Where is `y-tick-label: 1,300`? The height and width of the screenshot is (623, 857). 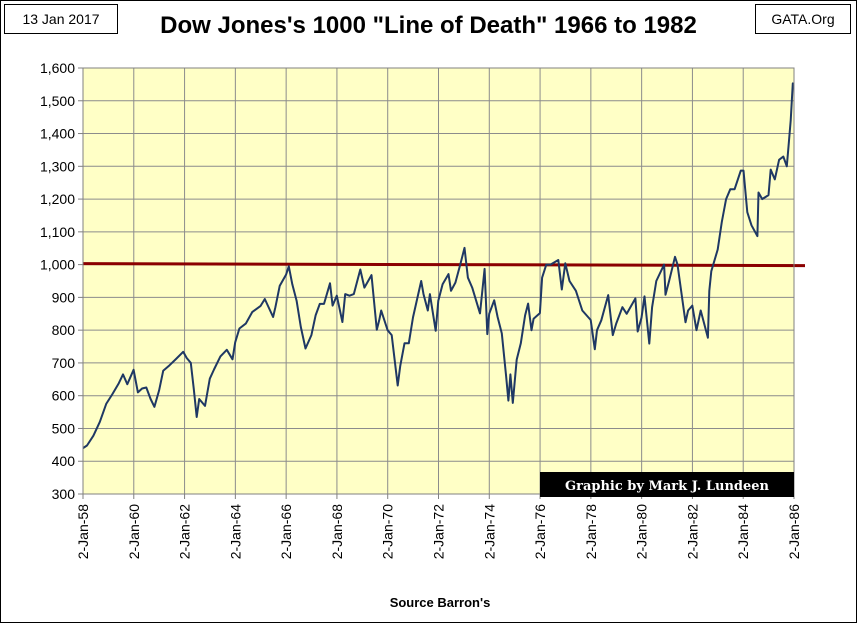 y-tick-label: 1,300 is located at coordinates (57, 166).